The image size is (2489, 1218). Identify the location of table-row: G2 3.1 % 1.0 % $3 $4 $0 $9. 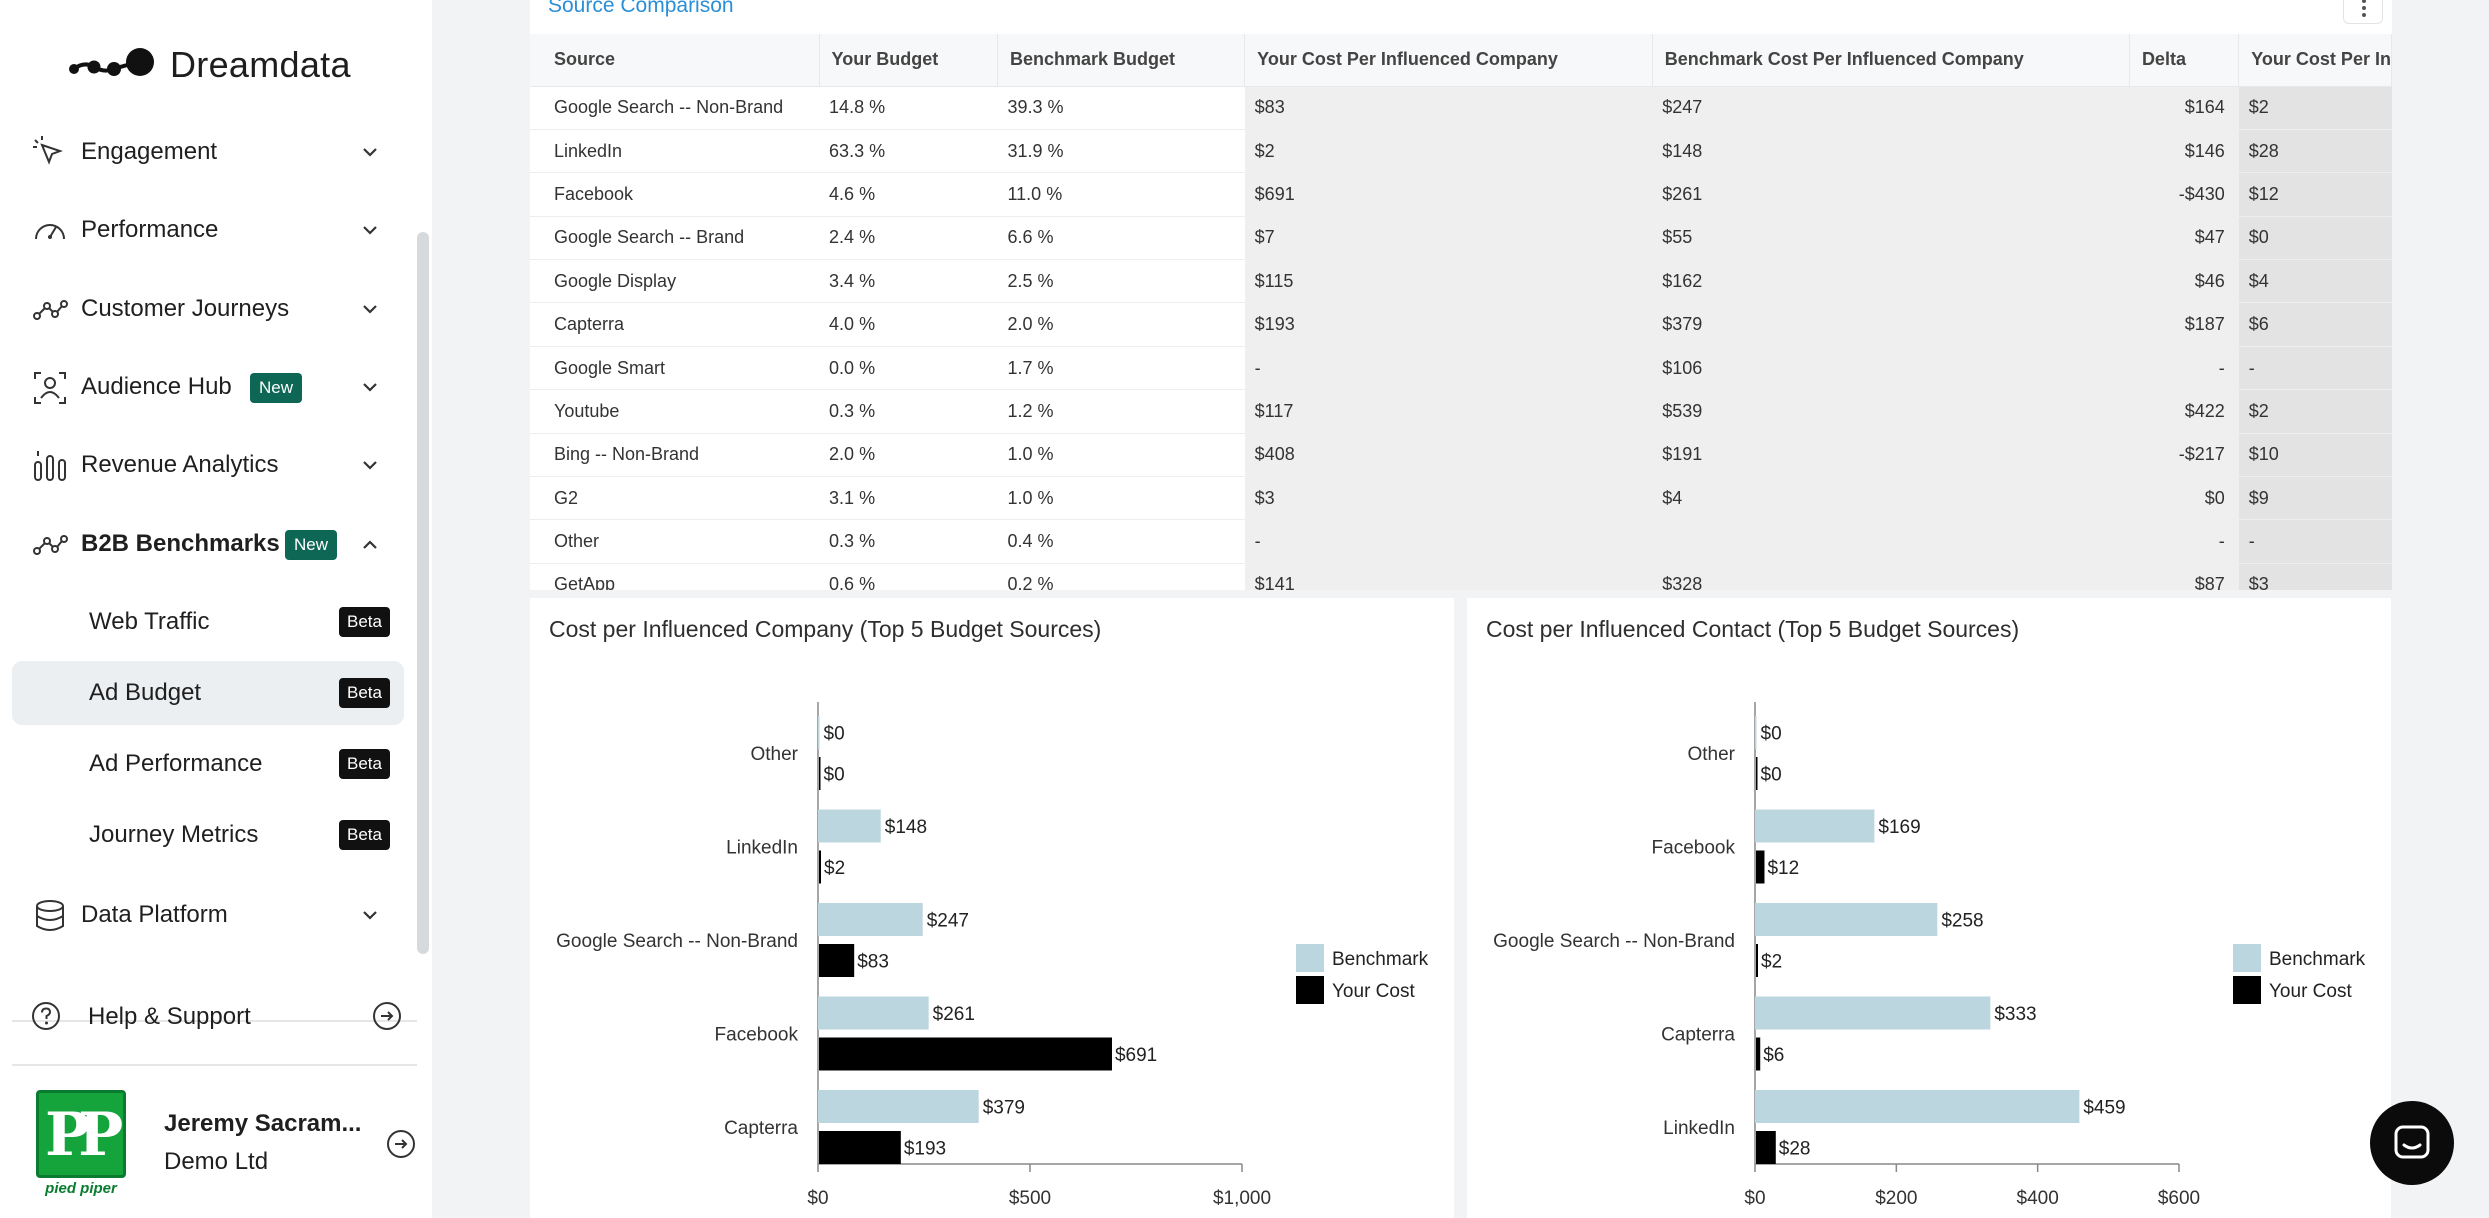
(1461, 498).